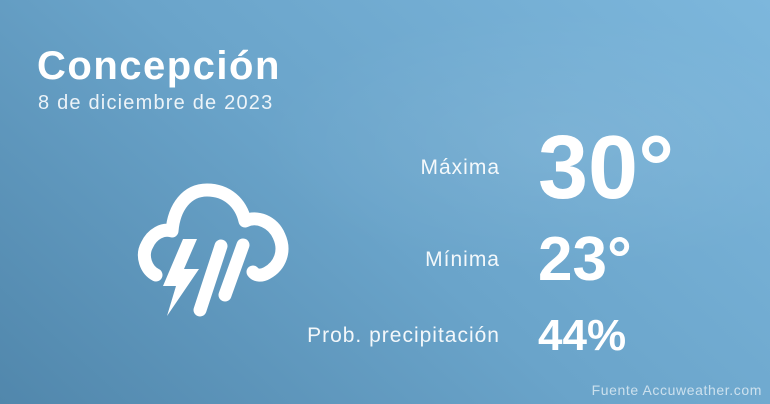 This screenshot has width=770, height=404. What do you see at coordinates (606, 168) in the screenshot?
I see `max-temp-value: 30°` at bounding box center [606, 168].